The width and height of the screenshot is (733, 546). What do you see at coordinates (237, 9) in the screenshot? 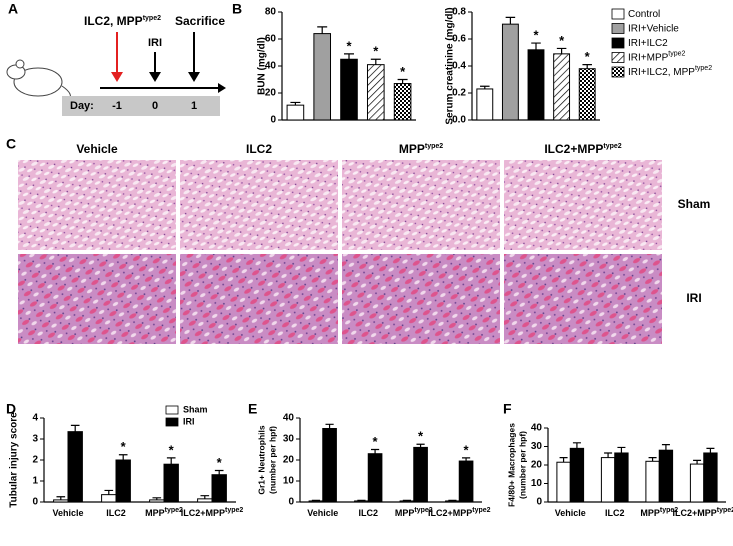
I see `panel-label: B` at bounding box center [237, 9].